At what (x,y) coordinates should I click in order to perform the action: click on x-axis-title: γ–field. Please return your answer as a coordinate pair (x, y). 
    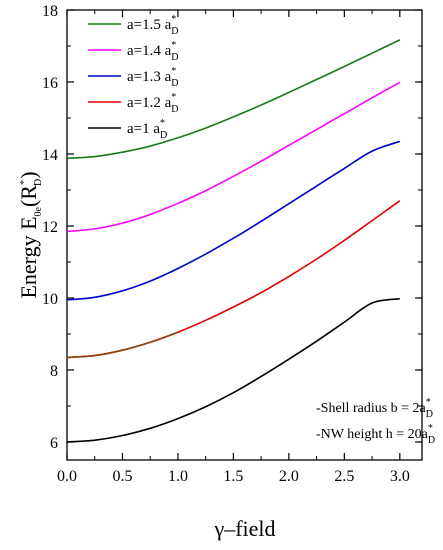
    Looking at the image, I should click on (244, 528).